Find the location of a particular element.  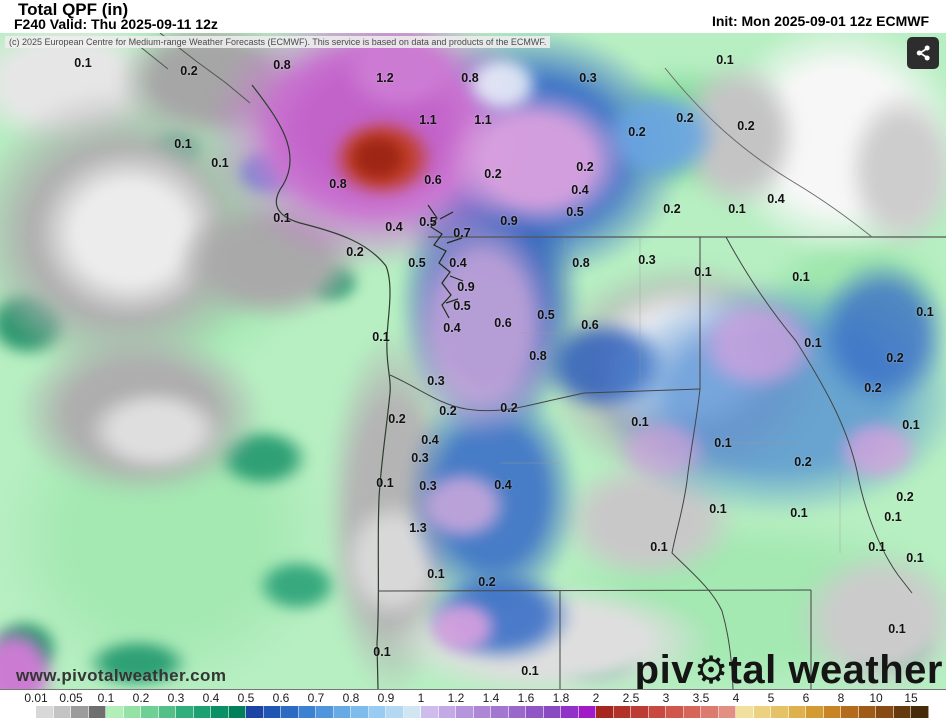

init-time-label: Init: Mon 2025-09-01 12z ECMWF is located at coordinates (820, 21).